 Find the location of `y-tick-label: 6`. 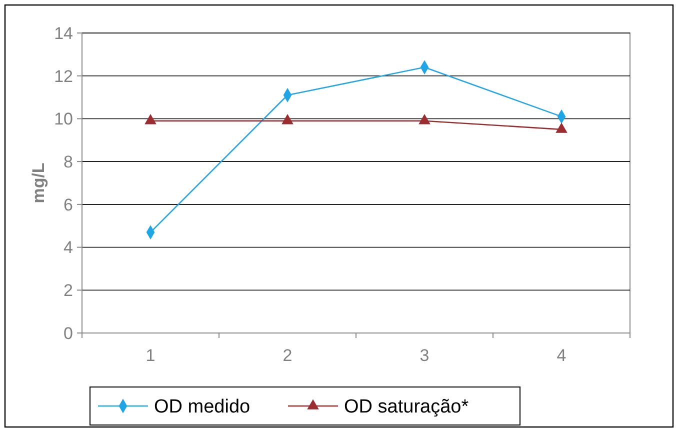

y-tick-label: 6 is located at coordinates (68, 204).